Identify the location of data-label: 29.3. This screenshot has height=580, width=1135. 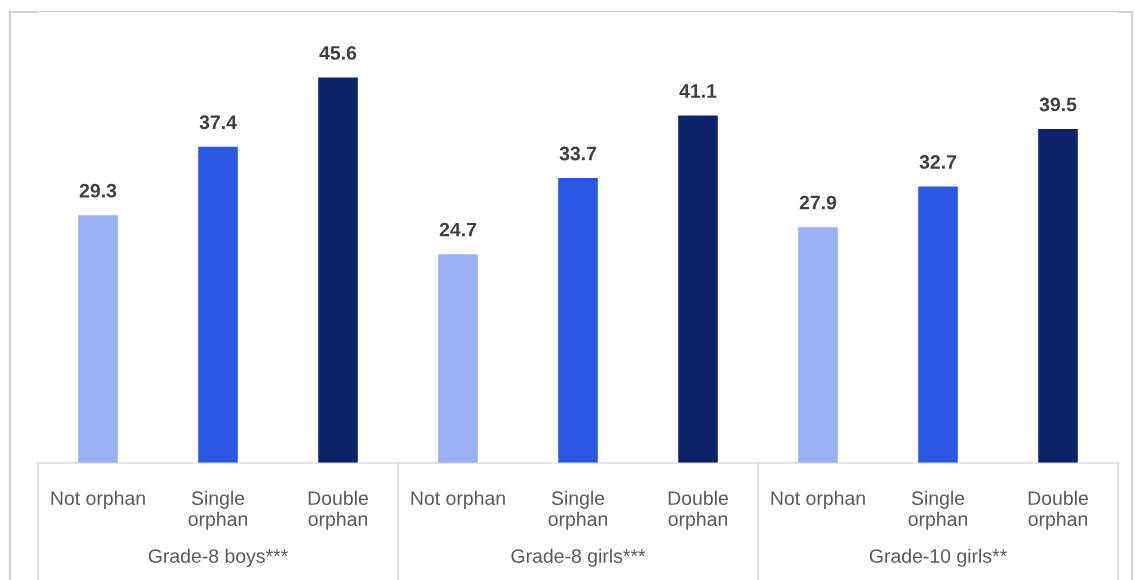
(98, 190).